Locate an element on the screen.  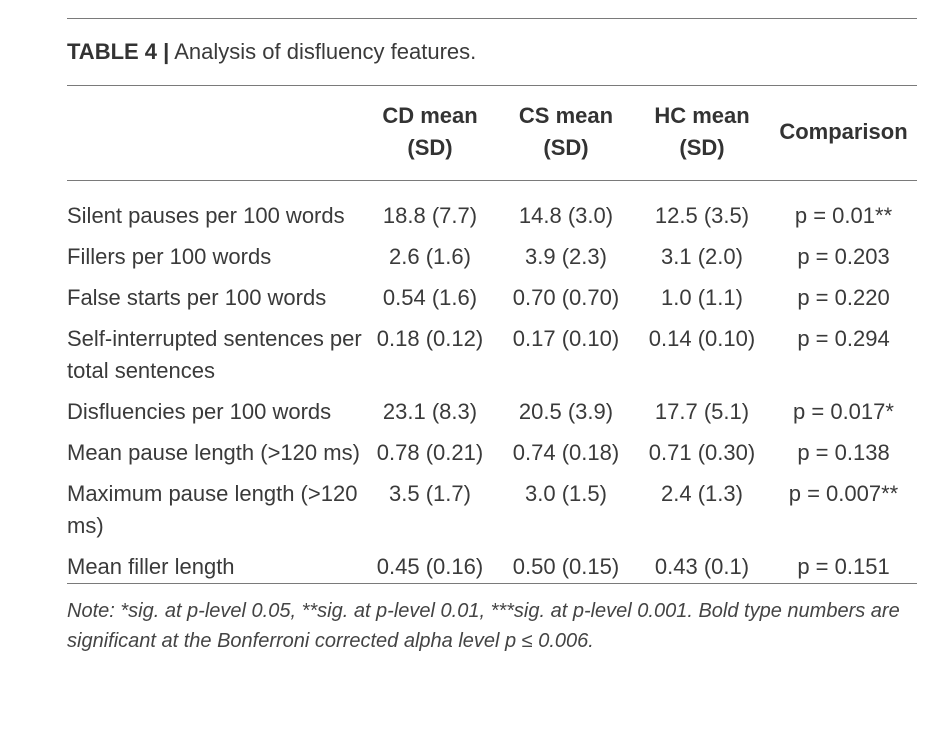
cell: 23.1 (8.3) is located at coordinates (430, 411).